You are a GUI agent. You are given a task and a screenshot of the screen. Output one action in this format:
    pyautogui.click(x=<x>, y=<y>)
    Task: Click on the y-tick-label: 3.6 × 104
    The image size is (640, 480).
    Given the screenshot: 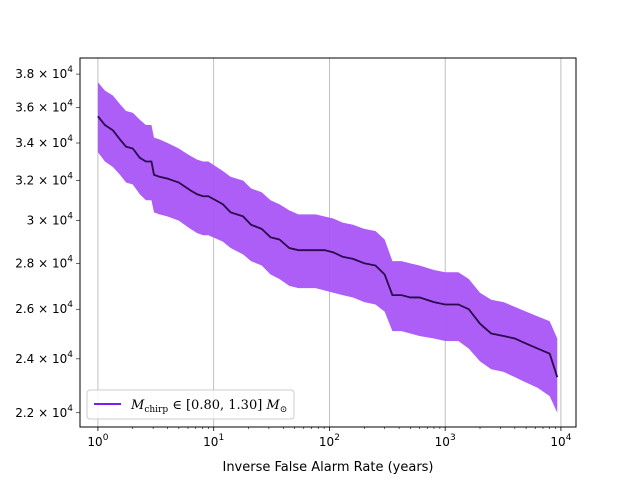 What is the action you would take?
    pyautogui.click(x=44, y=107)
    